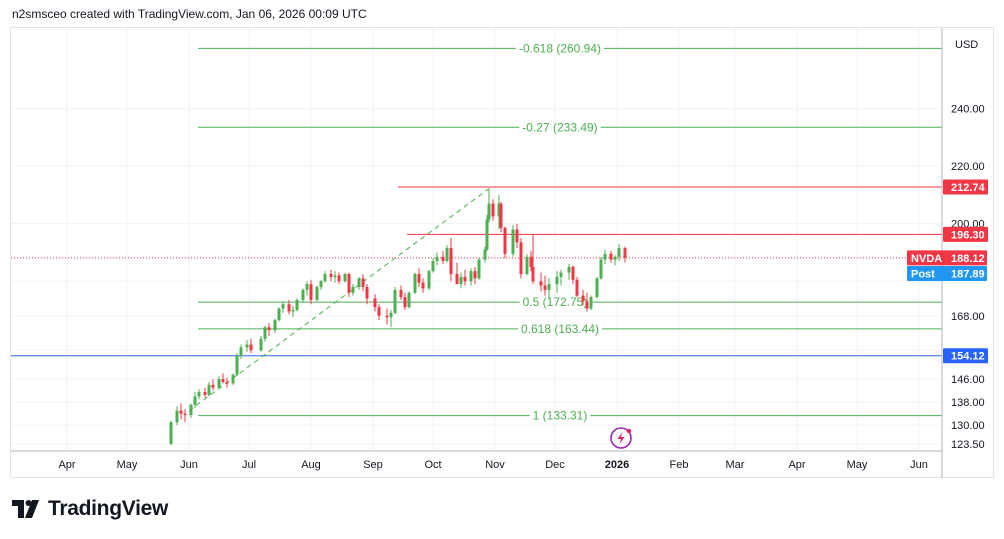 Image resolution: width=1004 pixels, height=539 pixels. What do you see at coordinates (968, 445) in the screenshot?
I see `y-tick-label: 123.50` at bounding box center [968, 445].